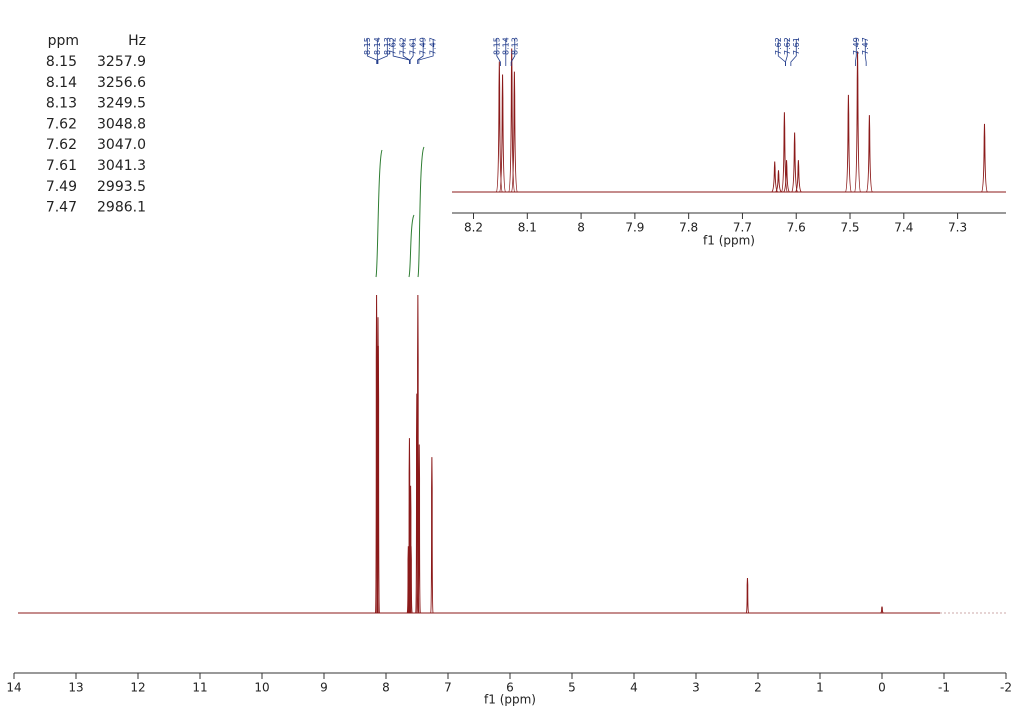 This screenshot has height=717, width=1024. What do you see at coordinates (527, 228) in the screenshot?
I see `x-tick-label: 8.1` at bounding box center [527, 228].